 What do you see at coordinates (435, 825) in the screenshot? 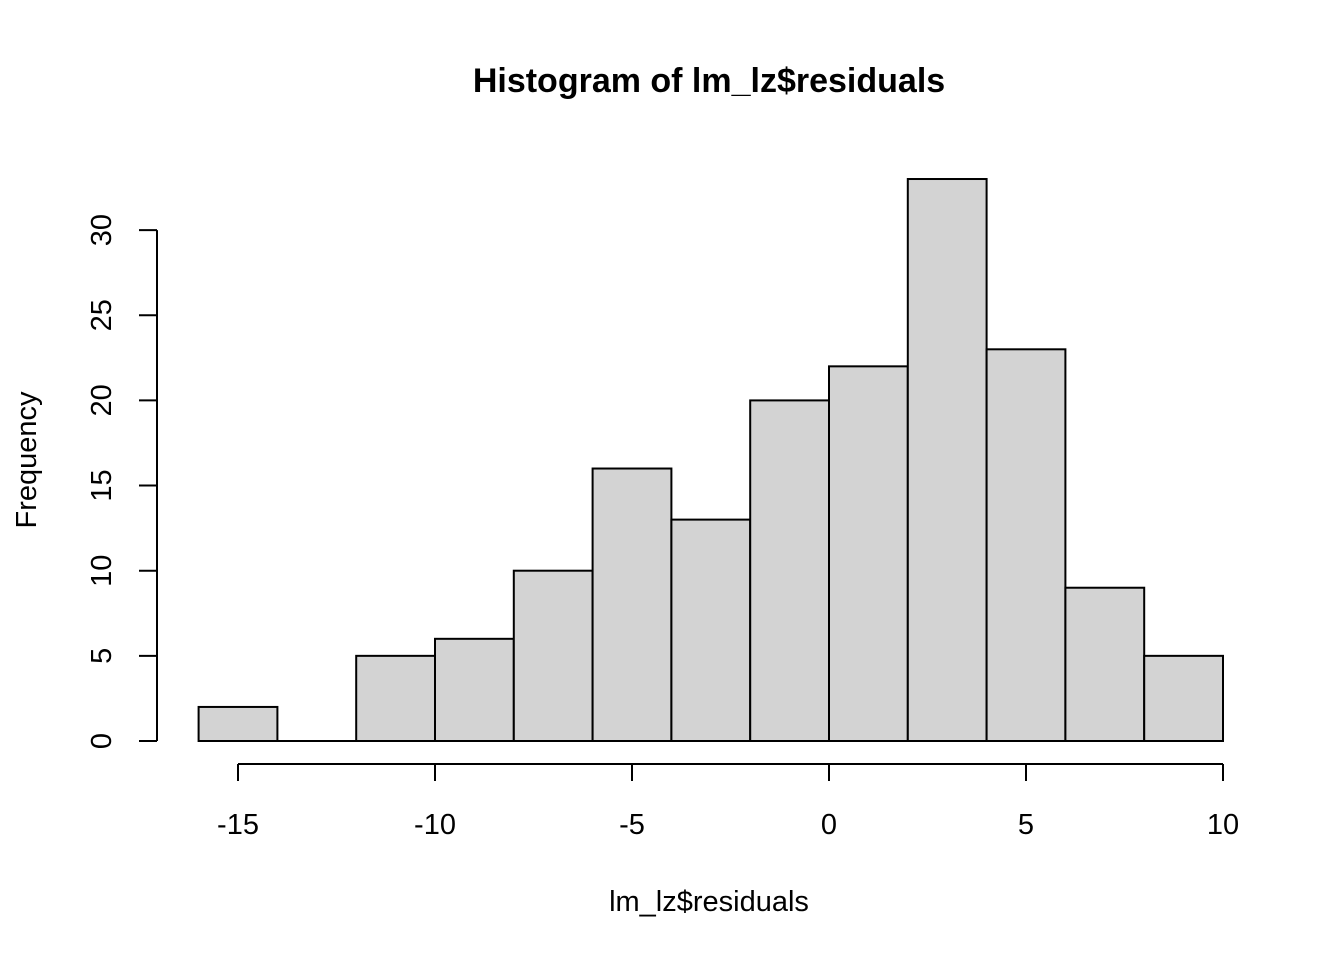
I see `x-tick-label: -10` at bounding box center [435, 825].